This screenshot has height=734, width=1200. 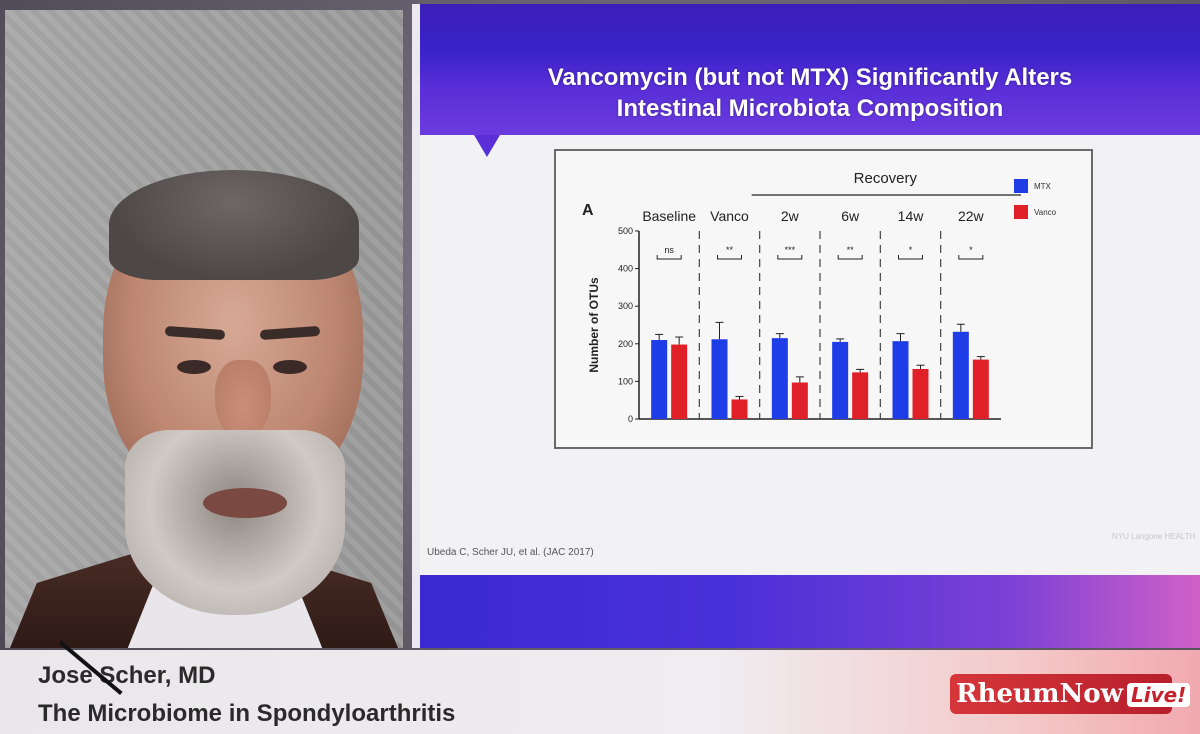 What do you see at coordinates (1043, 186) in the screenshot?
I see `legend-label: MTX` at bounding box center [1043, 186].